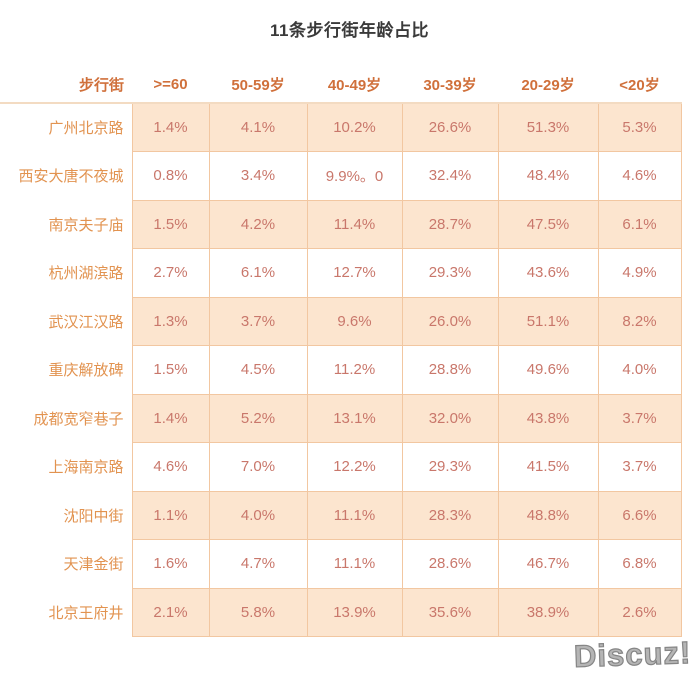  I want to click on percentage-cell: 35.6%, so click(450, 612).